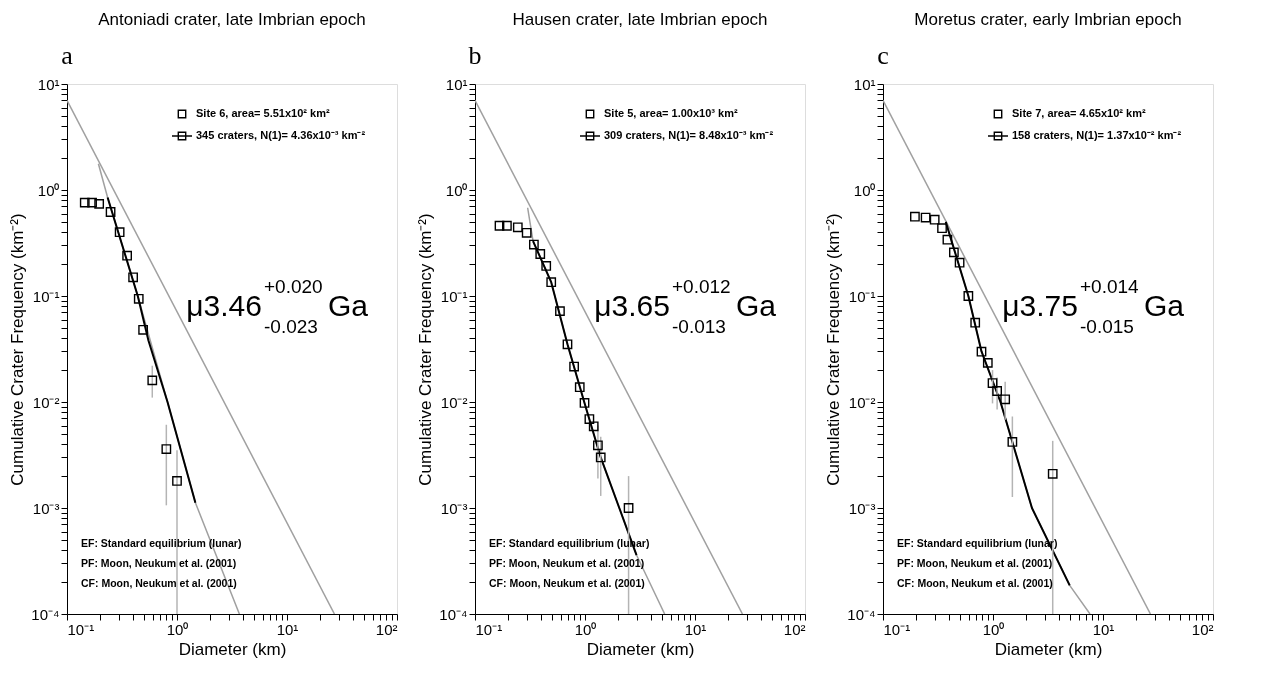 The width and height of the screenshot is (1272, 684). What do you see at coordinates (1079, 113) in the screenshot?
I see `legend-label: Site 7, area= 4.65x10² km²` at bounding box center [1079, 113].